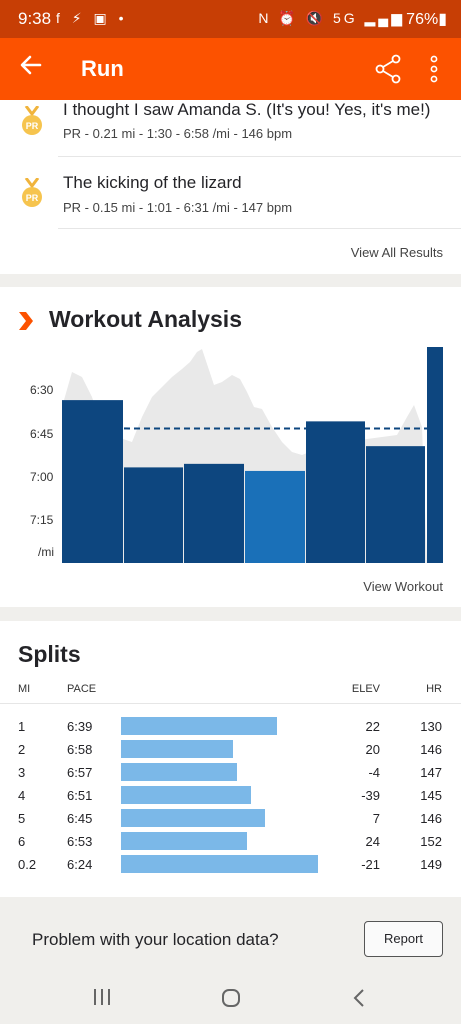 The image size is (461, 1024). Describe the element at coordinates (155, 939) in the screenshot. I see `location-problem-text: Problem with your location data?` at that location.